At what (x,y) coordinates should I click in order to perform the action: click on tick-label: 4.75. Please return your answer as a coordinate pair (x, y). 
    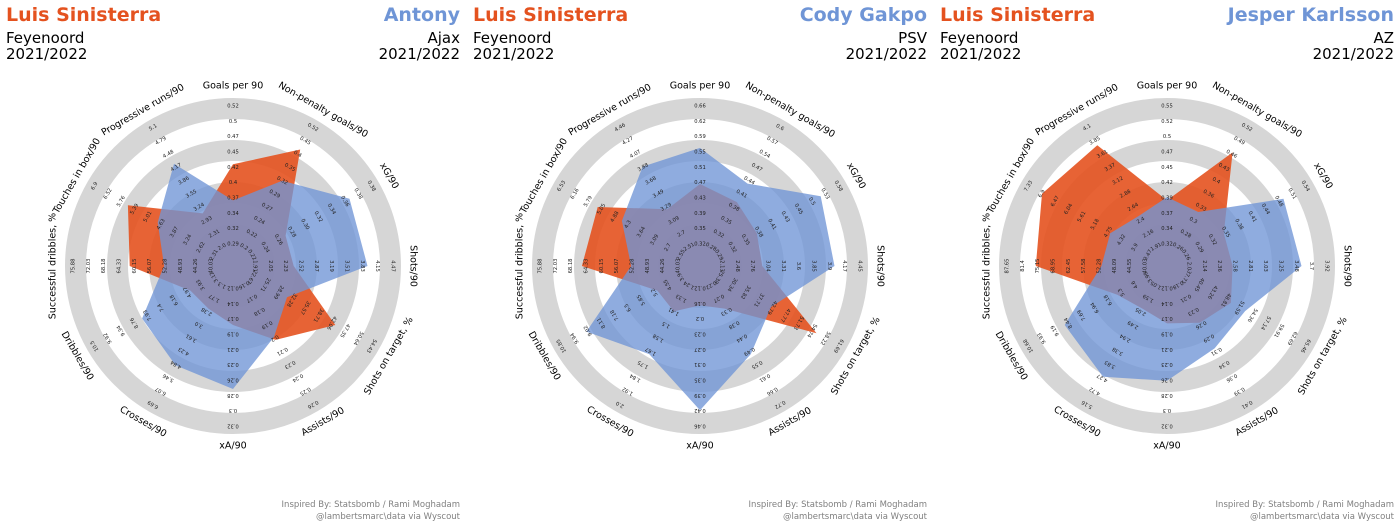
    Looking at the image, I should click on (1108, 232).